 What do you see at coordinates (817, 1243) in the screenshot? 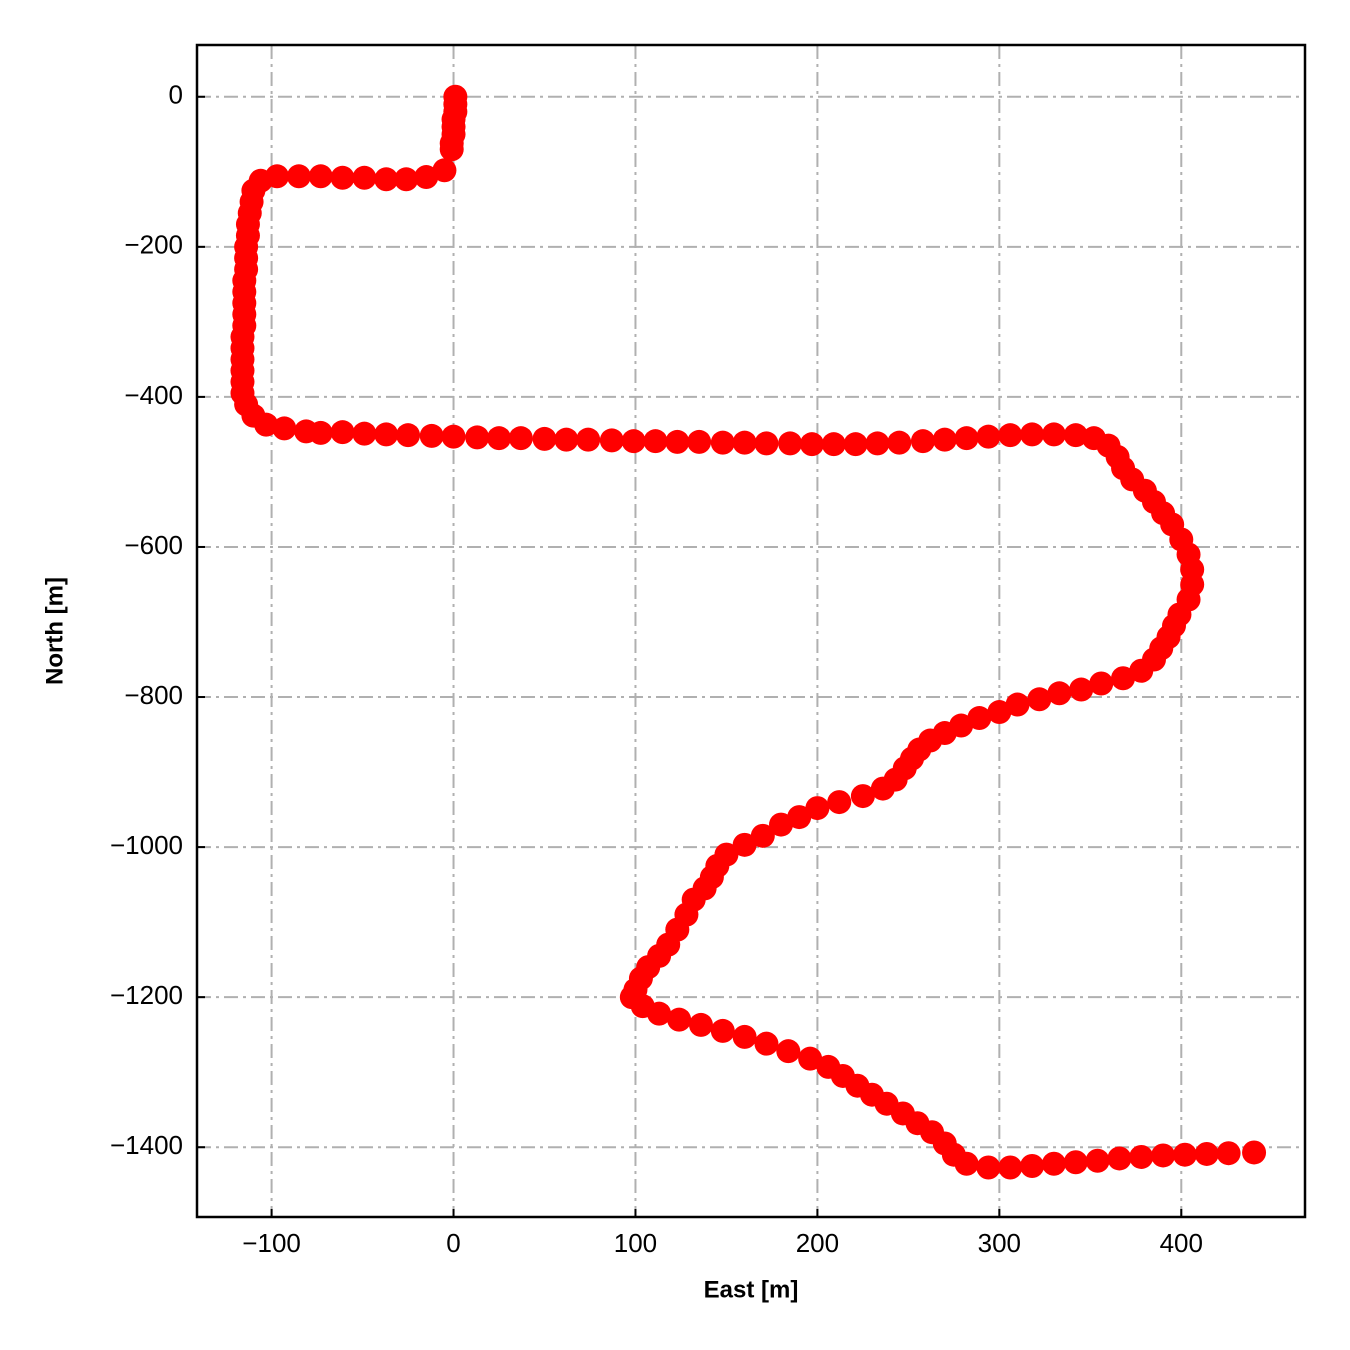
I see `x-tick-label: 200` at bounding box center [817, 1243].